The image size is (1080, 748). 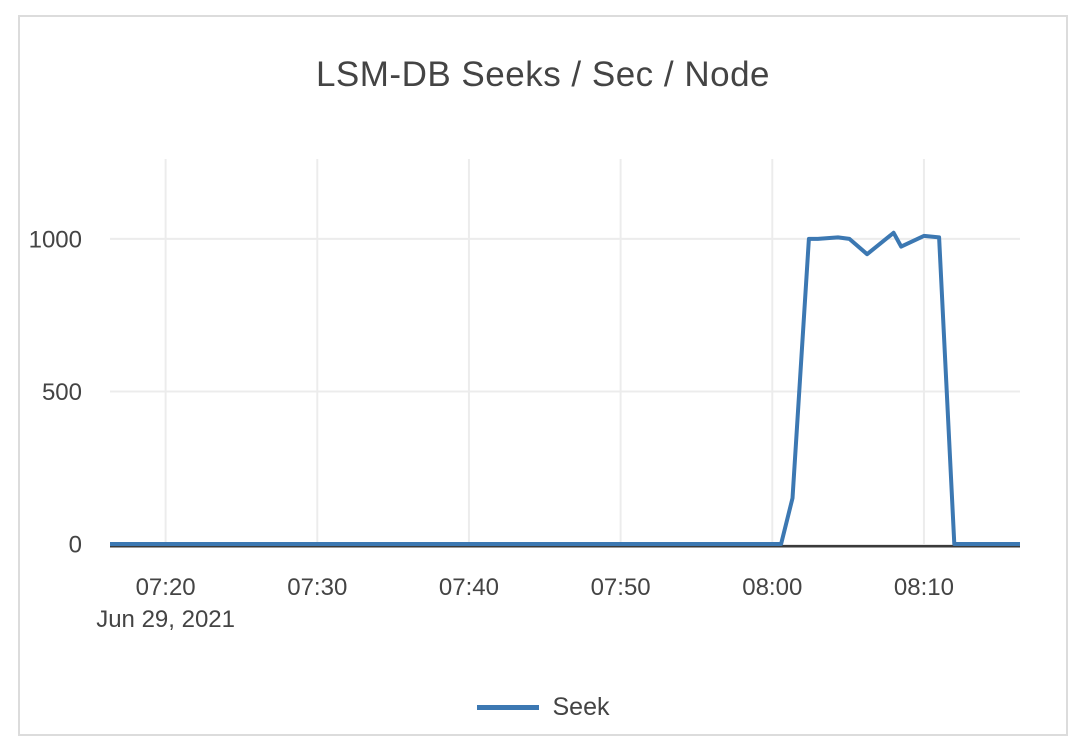 What do you see at coordinates (507, 707) in the screenshot?
I see `legend-line-swatch-icon` at bounding box center [507, 707].